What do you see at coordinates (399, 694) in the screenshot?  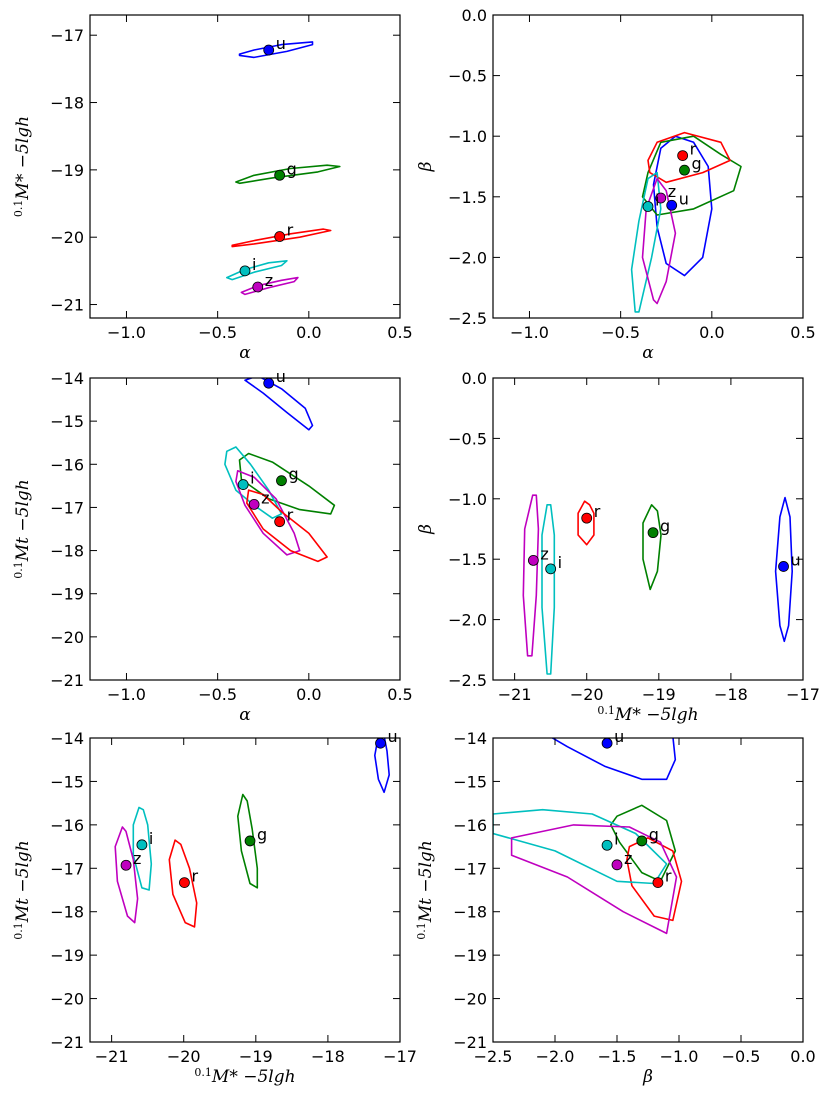 I see `x-tick-label: 0.5` at bounding box center [399, 694].